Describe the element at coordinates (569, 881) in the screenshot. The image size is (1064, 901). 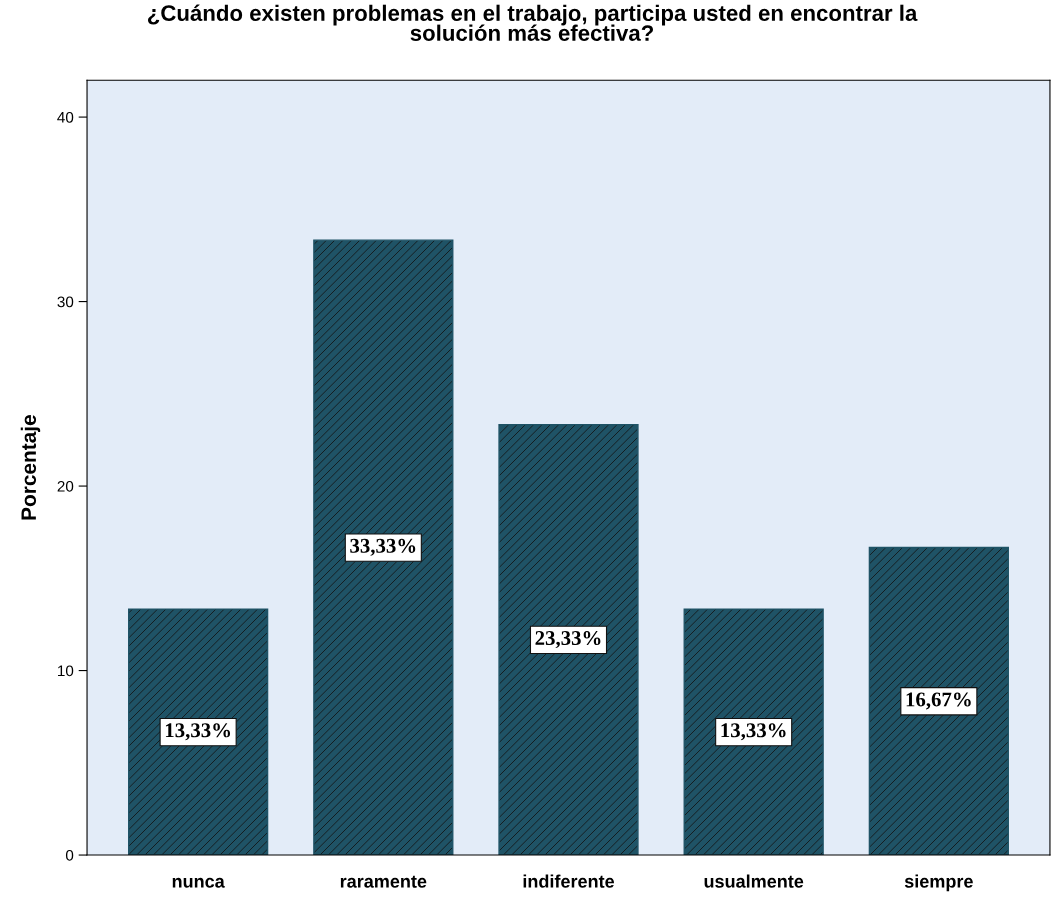
I see `x-tick-label: indiferente` at that location.